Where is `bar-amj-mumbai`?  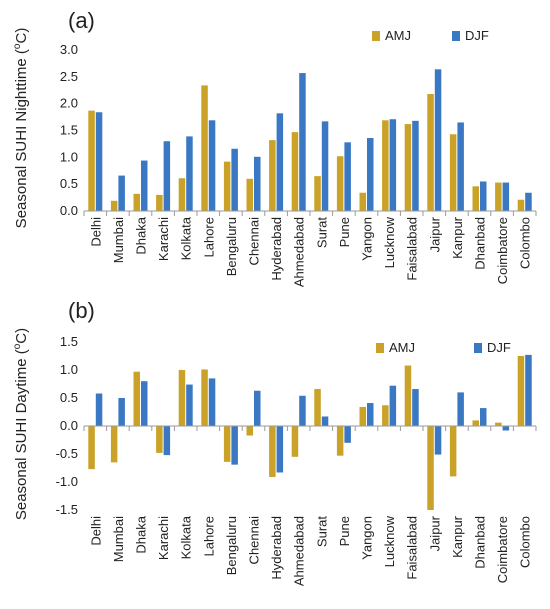
bar-amj-mumbai is located at coordinates (114, 205).